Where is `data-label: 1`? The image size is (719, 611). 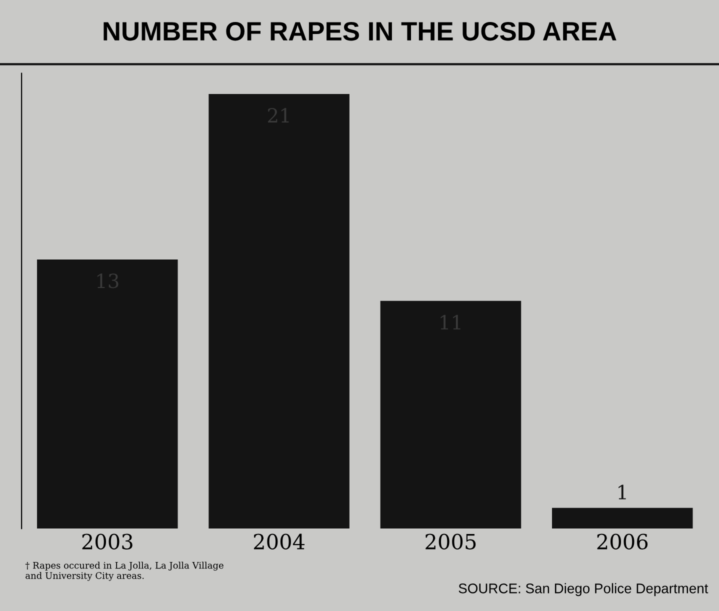
data-label: 1 is located at coordinates (622, 492).